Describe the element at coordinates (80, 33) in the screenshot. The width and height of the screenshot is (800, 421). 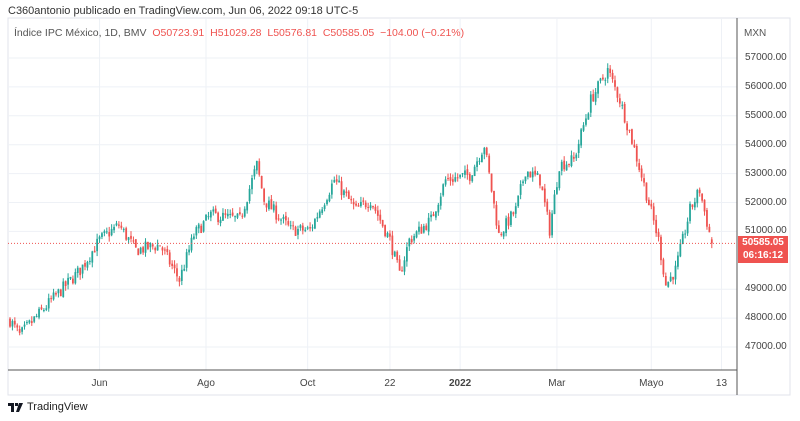
I see `symbol-title: Índice IPC México, 1D, BMV` at that location.